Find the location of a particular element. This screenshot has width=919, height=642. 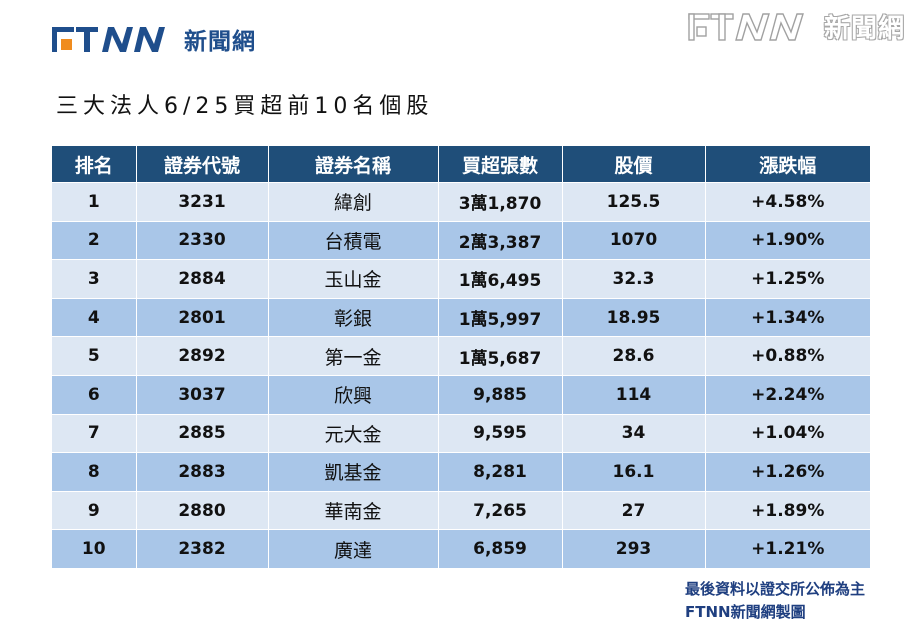

table-row: 8 2883 凱基金 8,281 16.1 +1.26% is located at coordinates (461, 472).